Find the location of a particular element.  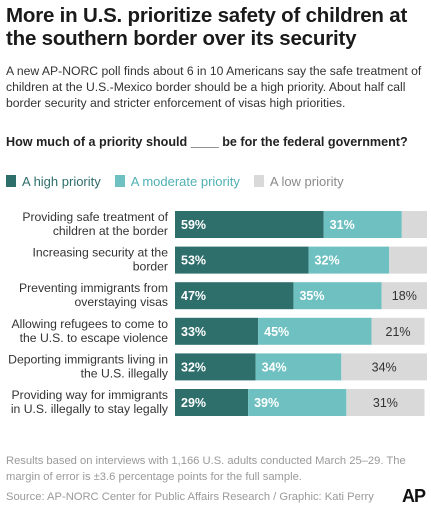

bar-value-label: 21% is located at coordinates (398, 332).